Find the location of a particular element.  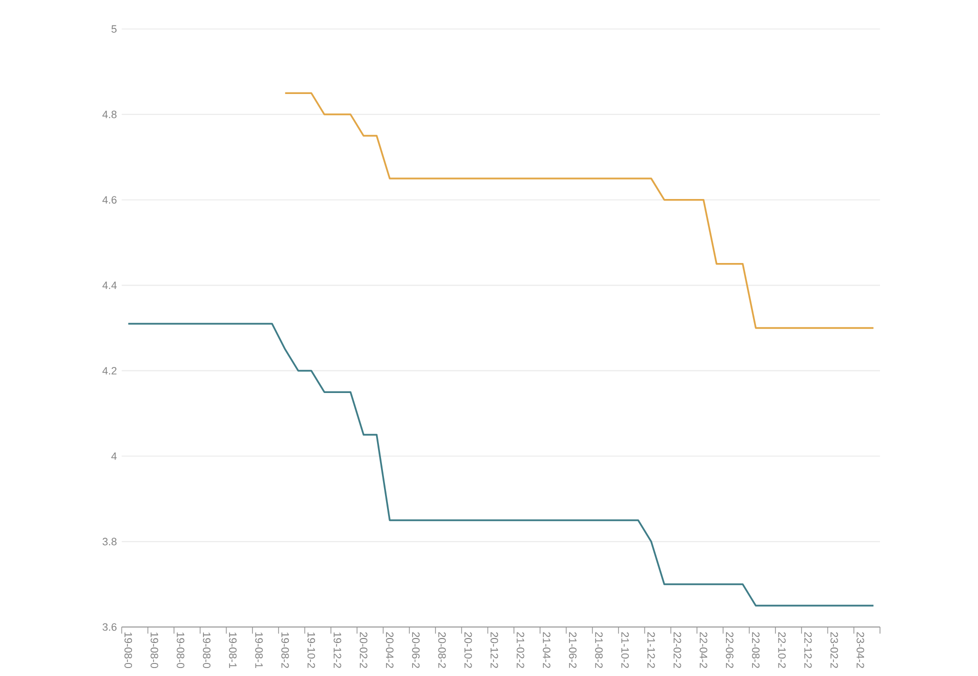

y-tick-label: 4 is located at coordinates (114, 456).